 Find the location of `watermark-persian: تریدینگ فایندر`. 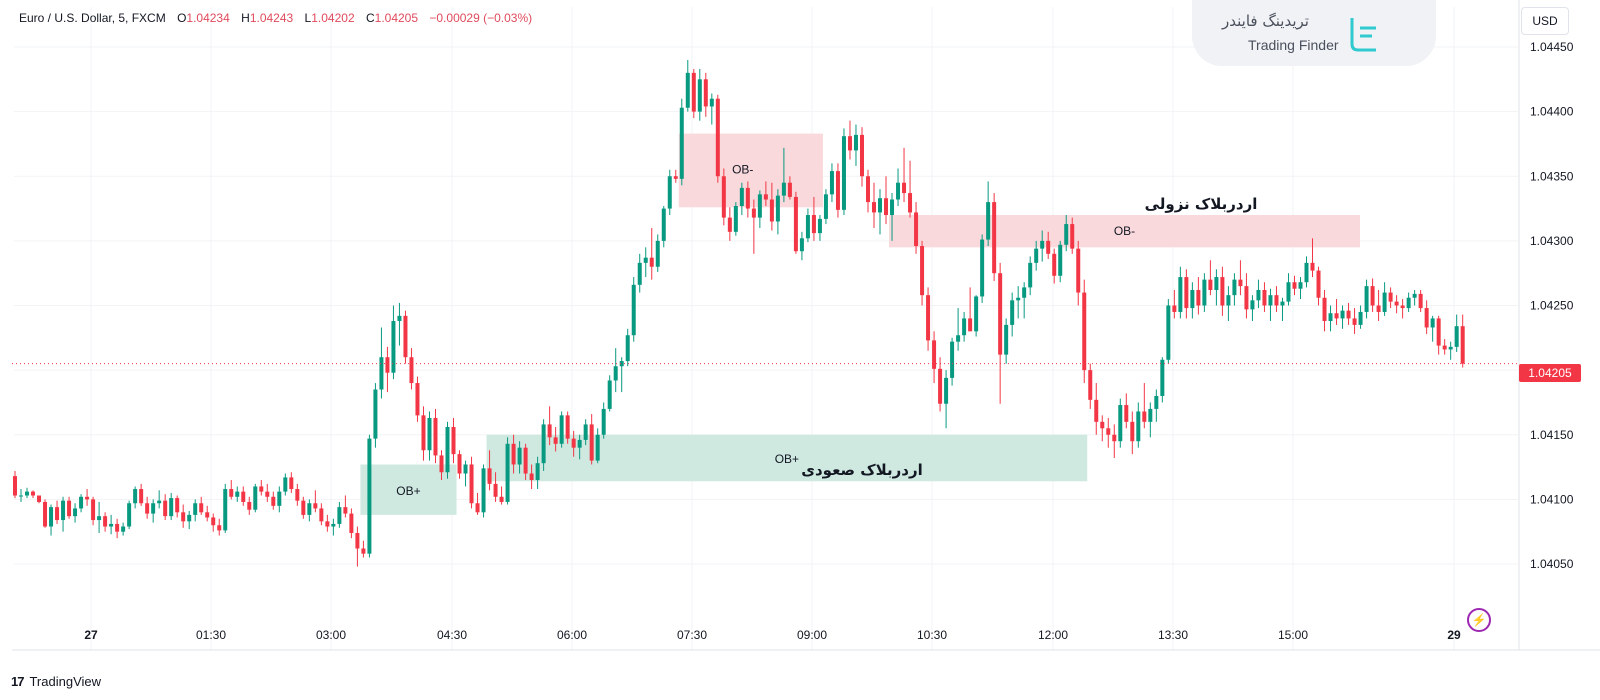

watermark-persian: تریدینگ فایندر is located at coordinates (1265, 21).